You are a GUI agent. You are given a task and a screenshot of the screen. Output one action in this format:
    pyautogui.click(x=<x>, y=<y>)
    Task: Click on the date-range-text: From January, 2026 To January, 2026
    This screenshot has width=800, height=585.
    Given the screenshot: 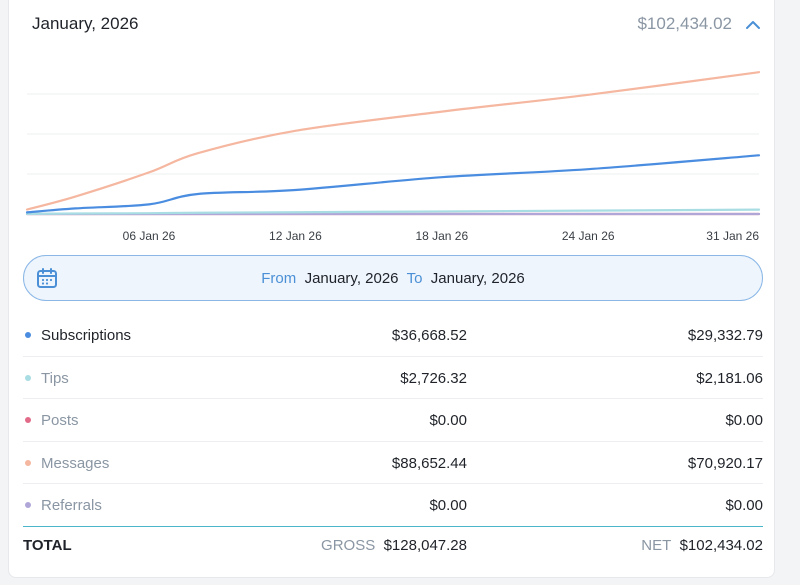 What is the action you would take?
    pyautogui.click(x=393, y=278)
    